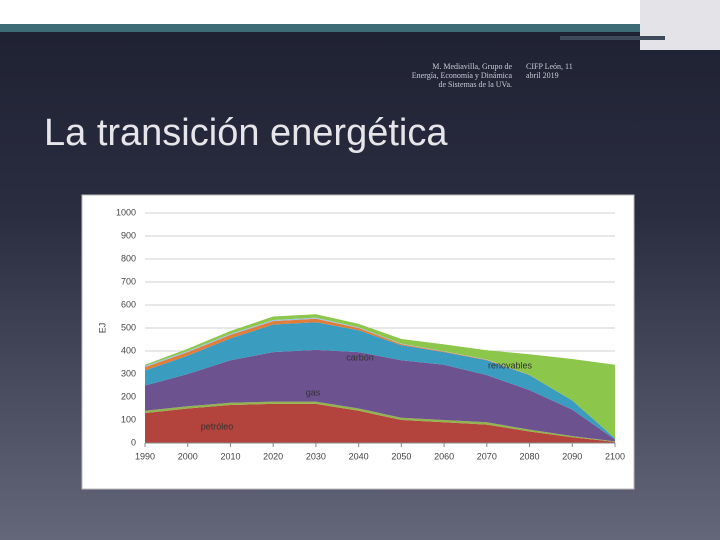 This screenshot has height=540, width=720. What do you see at coordinates (316, 456) in the screenshot?
I see `x-tick-label: 2030` at bounding box center [316, 456].